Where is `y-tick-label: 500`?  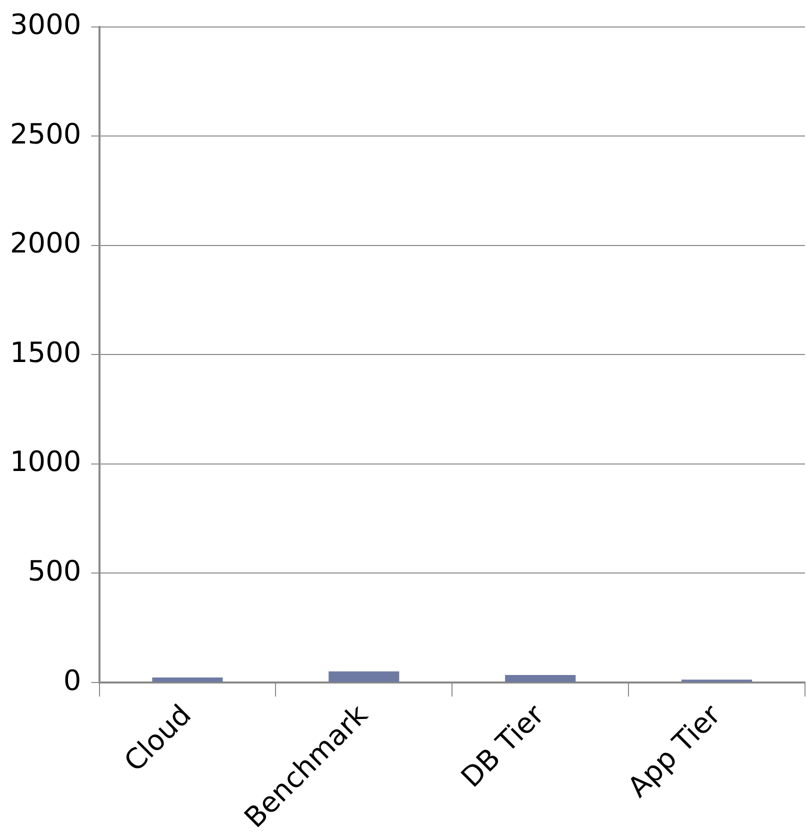
y-tick-label: 500 is located at coordinates (55, 571).